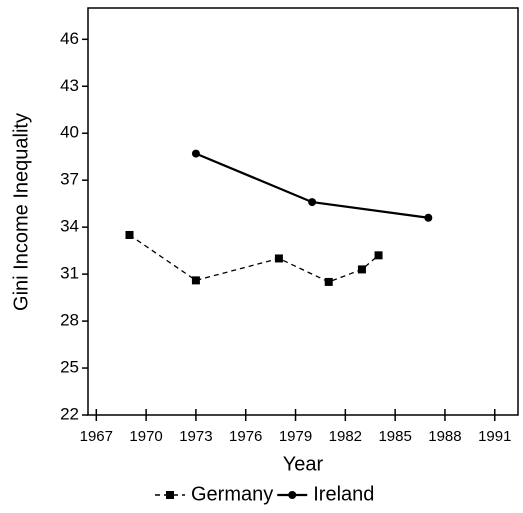 This screenshot has width=523, height=513. I want to click on y-tick-label: 40, so click(69, 132).